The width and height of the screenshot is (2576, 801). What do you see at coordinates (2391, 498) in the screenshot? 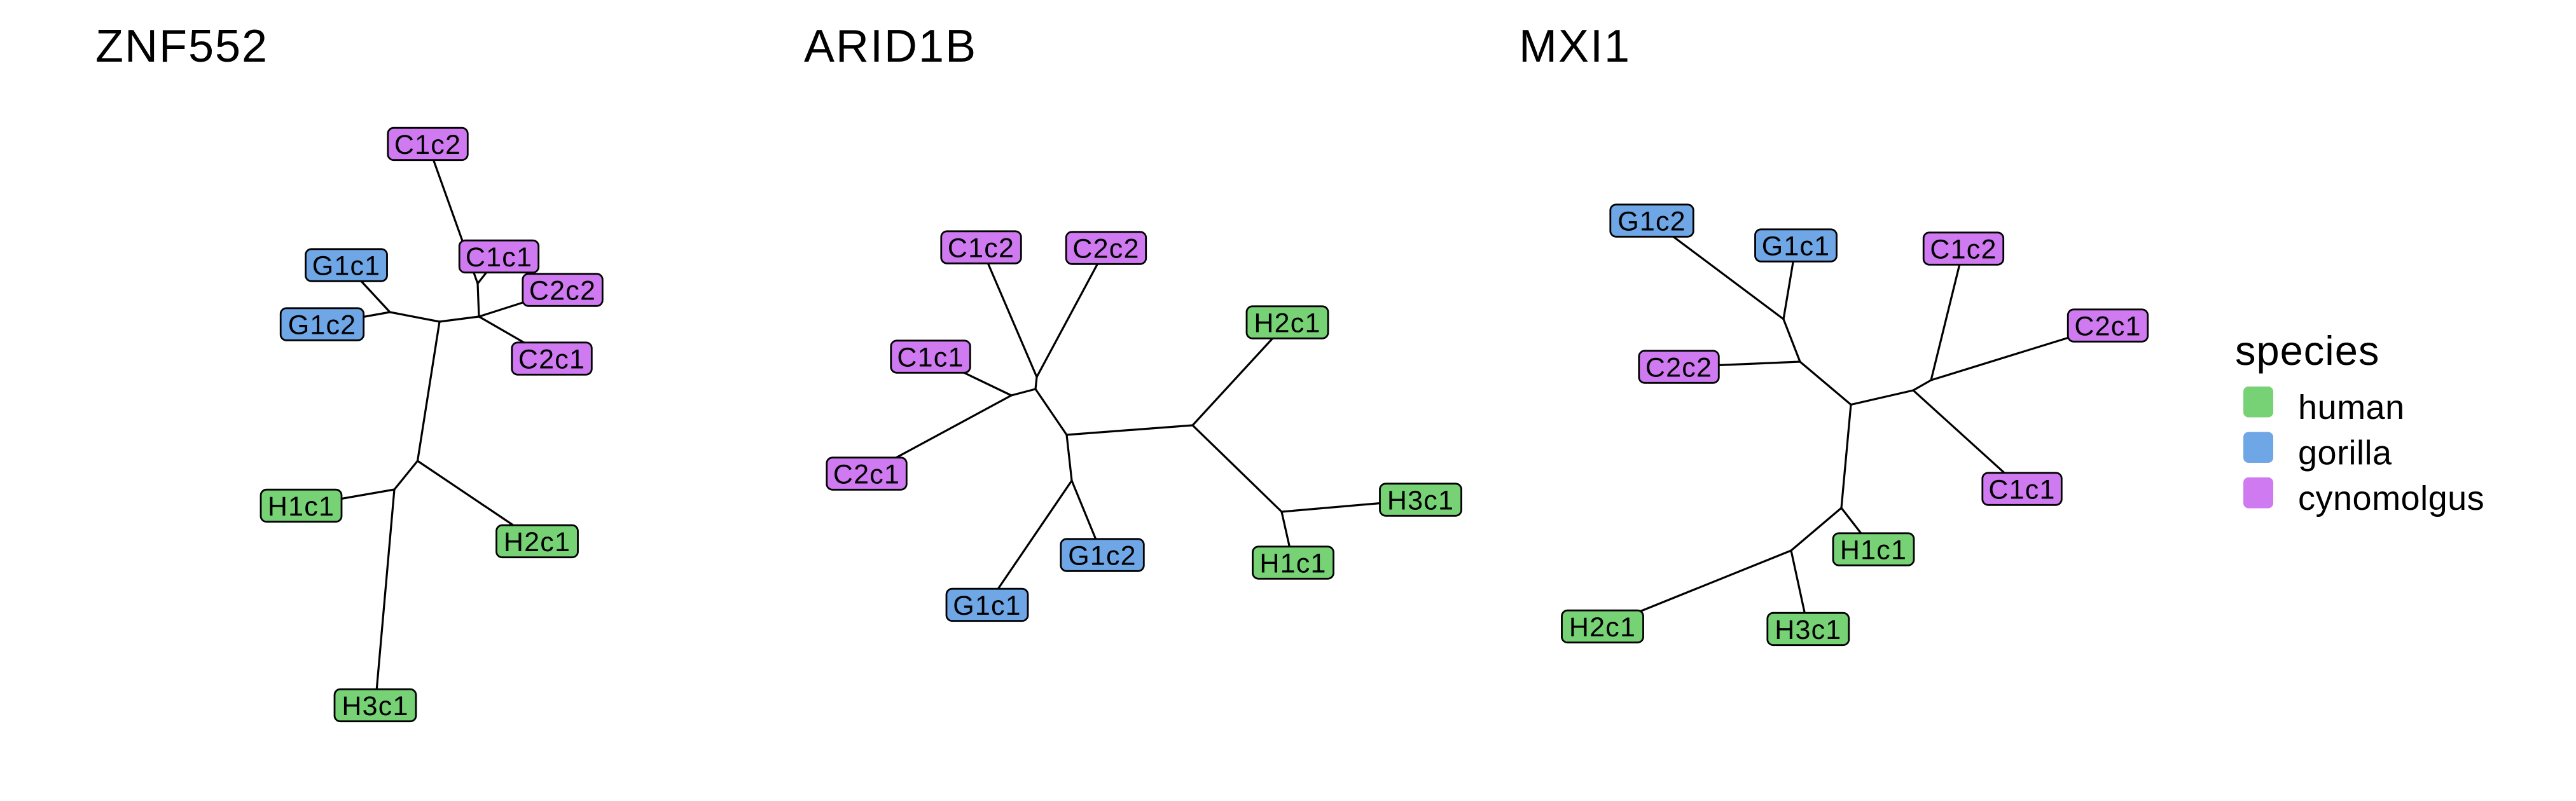
I see `svg-text: cynomolgus` at bounding box center [2391, 498].